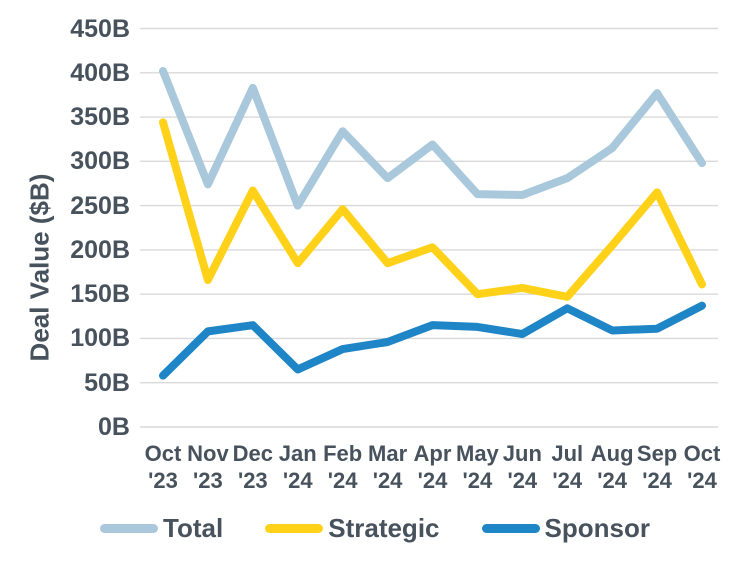  What do you see at coordinates (657, 453) in the screenshot?
I see `x-tick-month: Sep` at bounding box center [657, 453].